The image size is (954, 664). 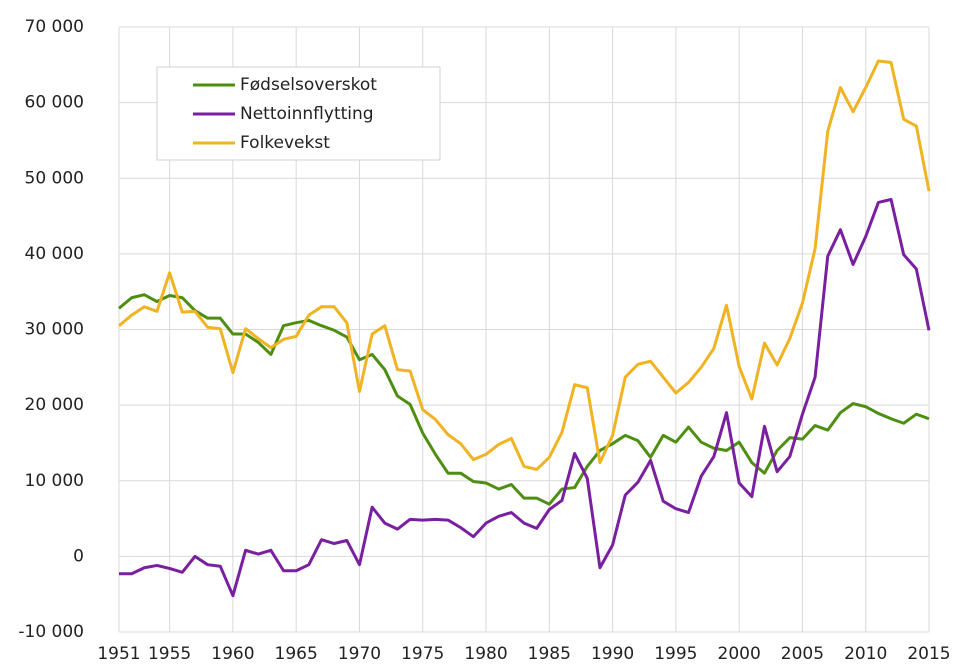 I want to click on x-tick-label: 1955, so click(x=169, y=654).